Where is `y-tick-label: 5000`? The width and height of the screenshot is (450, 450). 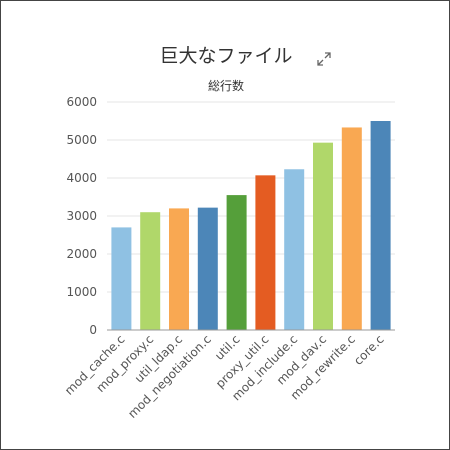 y-tick-label: 5000 is located at coordinates (81, 140).